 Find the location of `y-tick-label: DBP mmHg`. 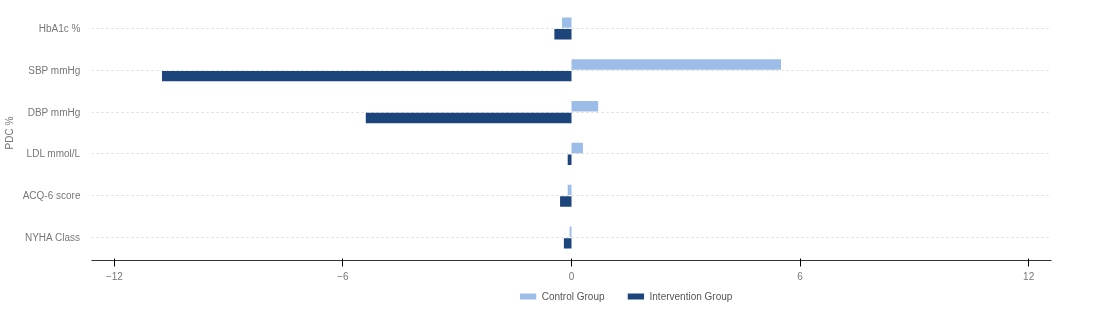

y-tick-label: DBP mmHg is located at coordinates (54, 112).